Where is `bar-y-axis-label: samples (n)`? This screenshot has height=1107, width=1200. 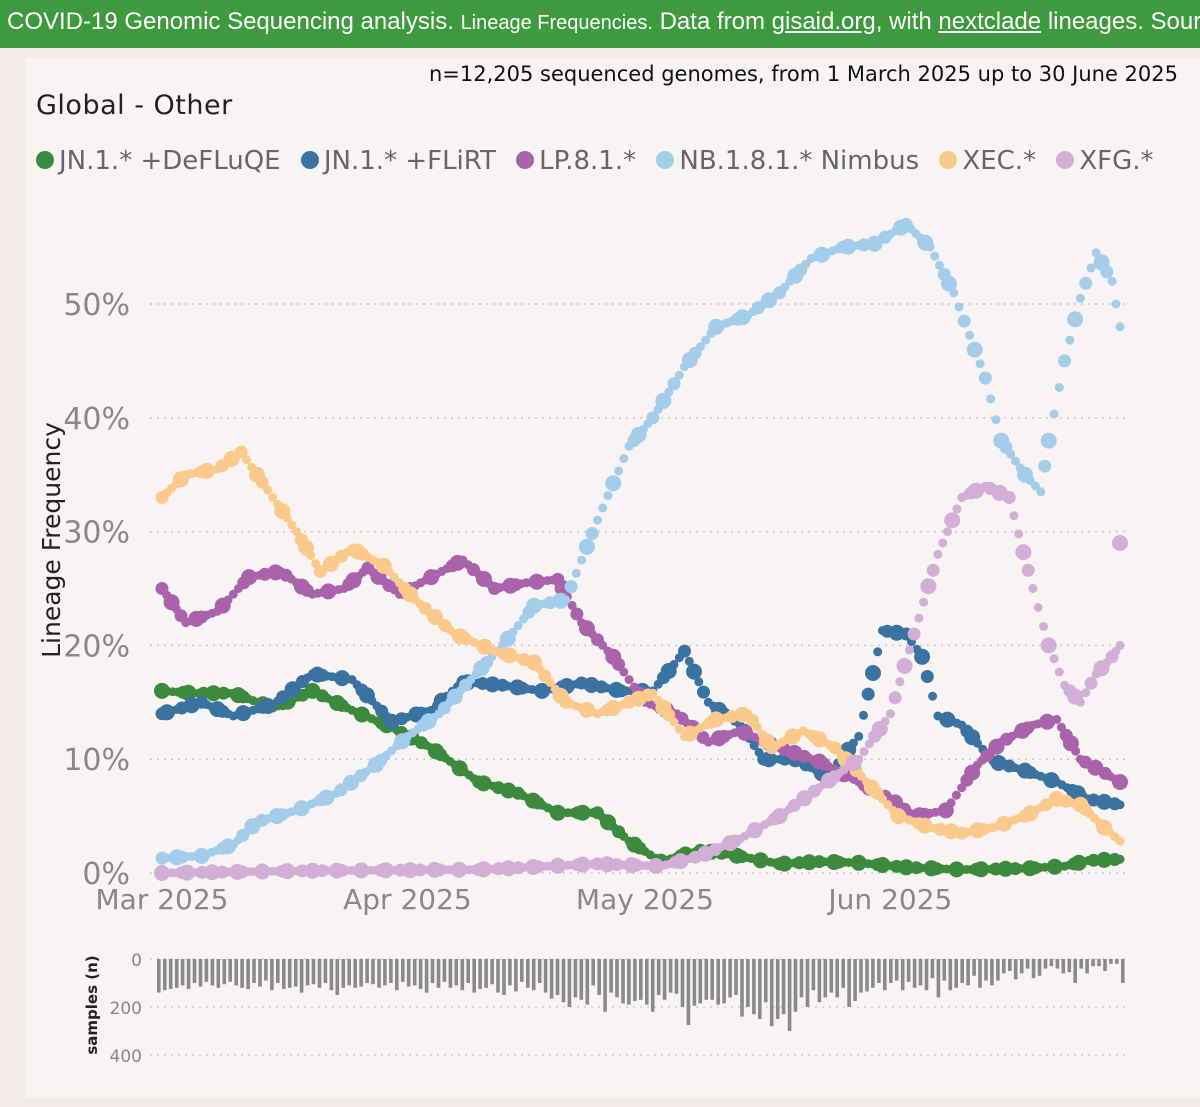
bar-y-axis-label: samples (n) is located at coordinates (92, 1004).